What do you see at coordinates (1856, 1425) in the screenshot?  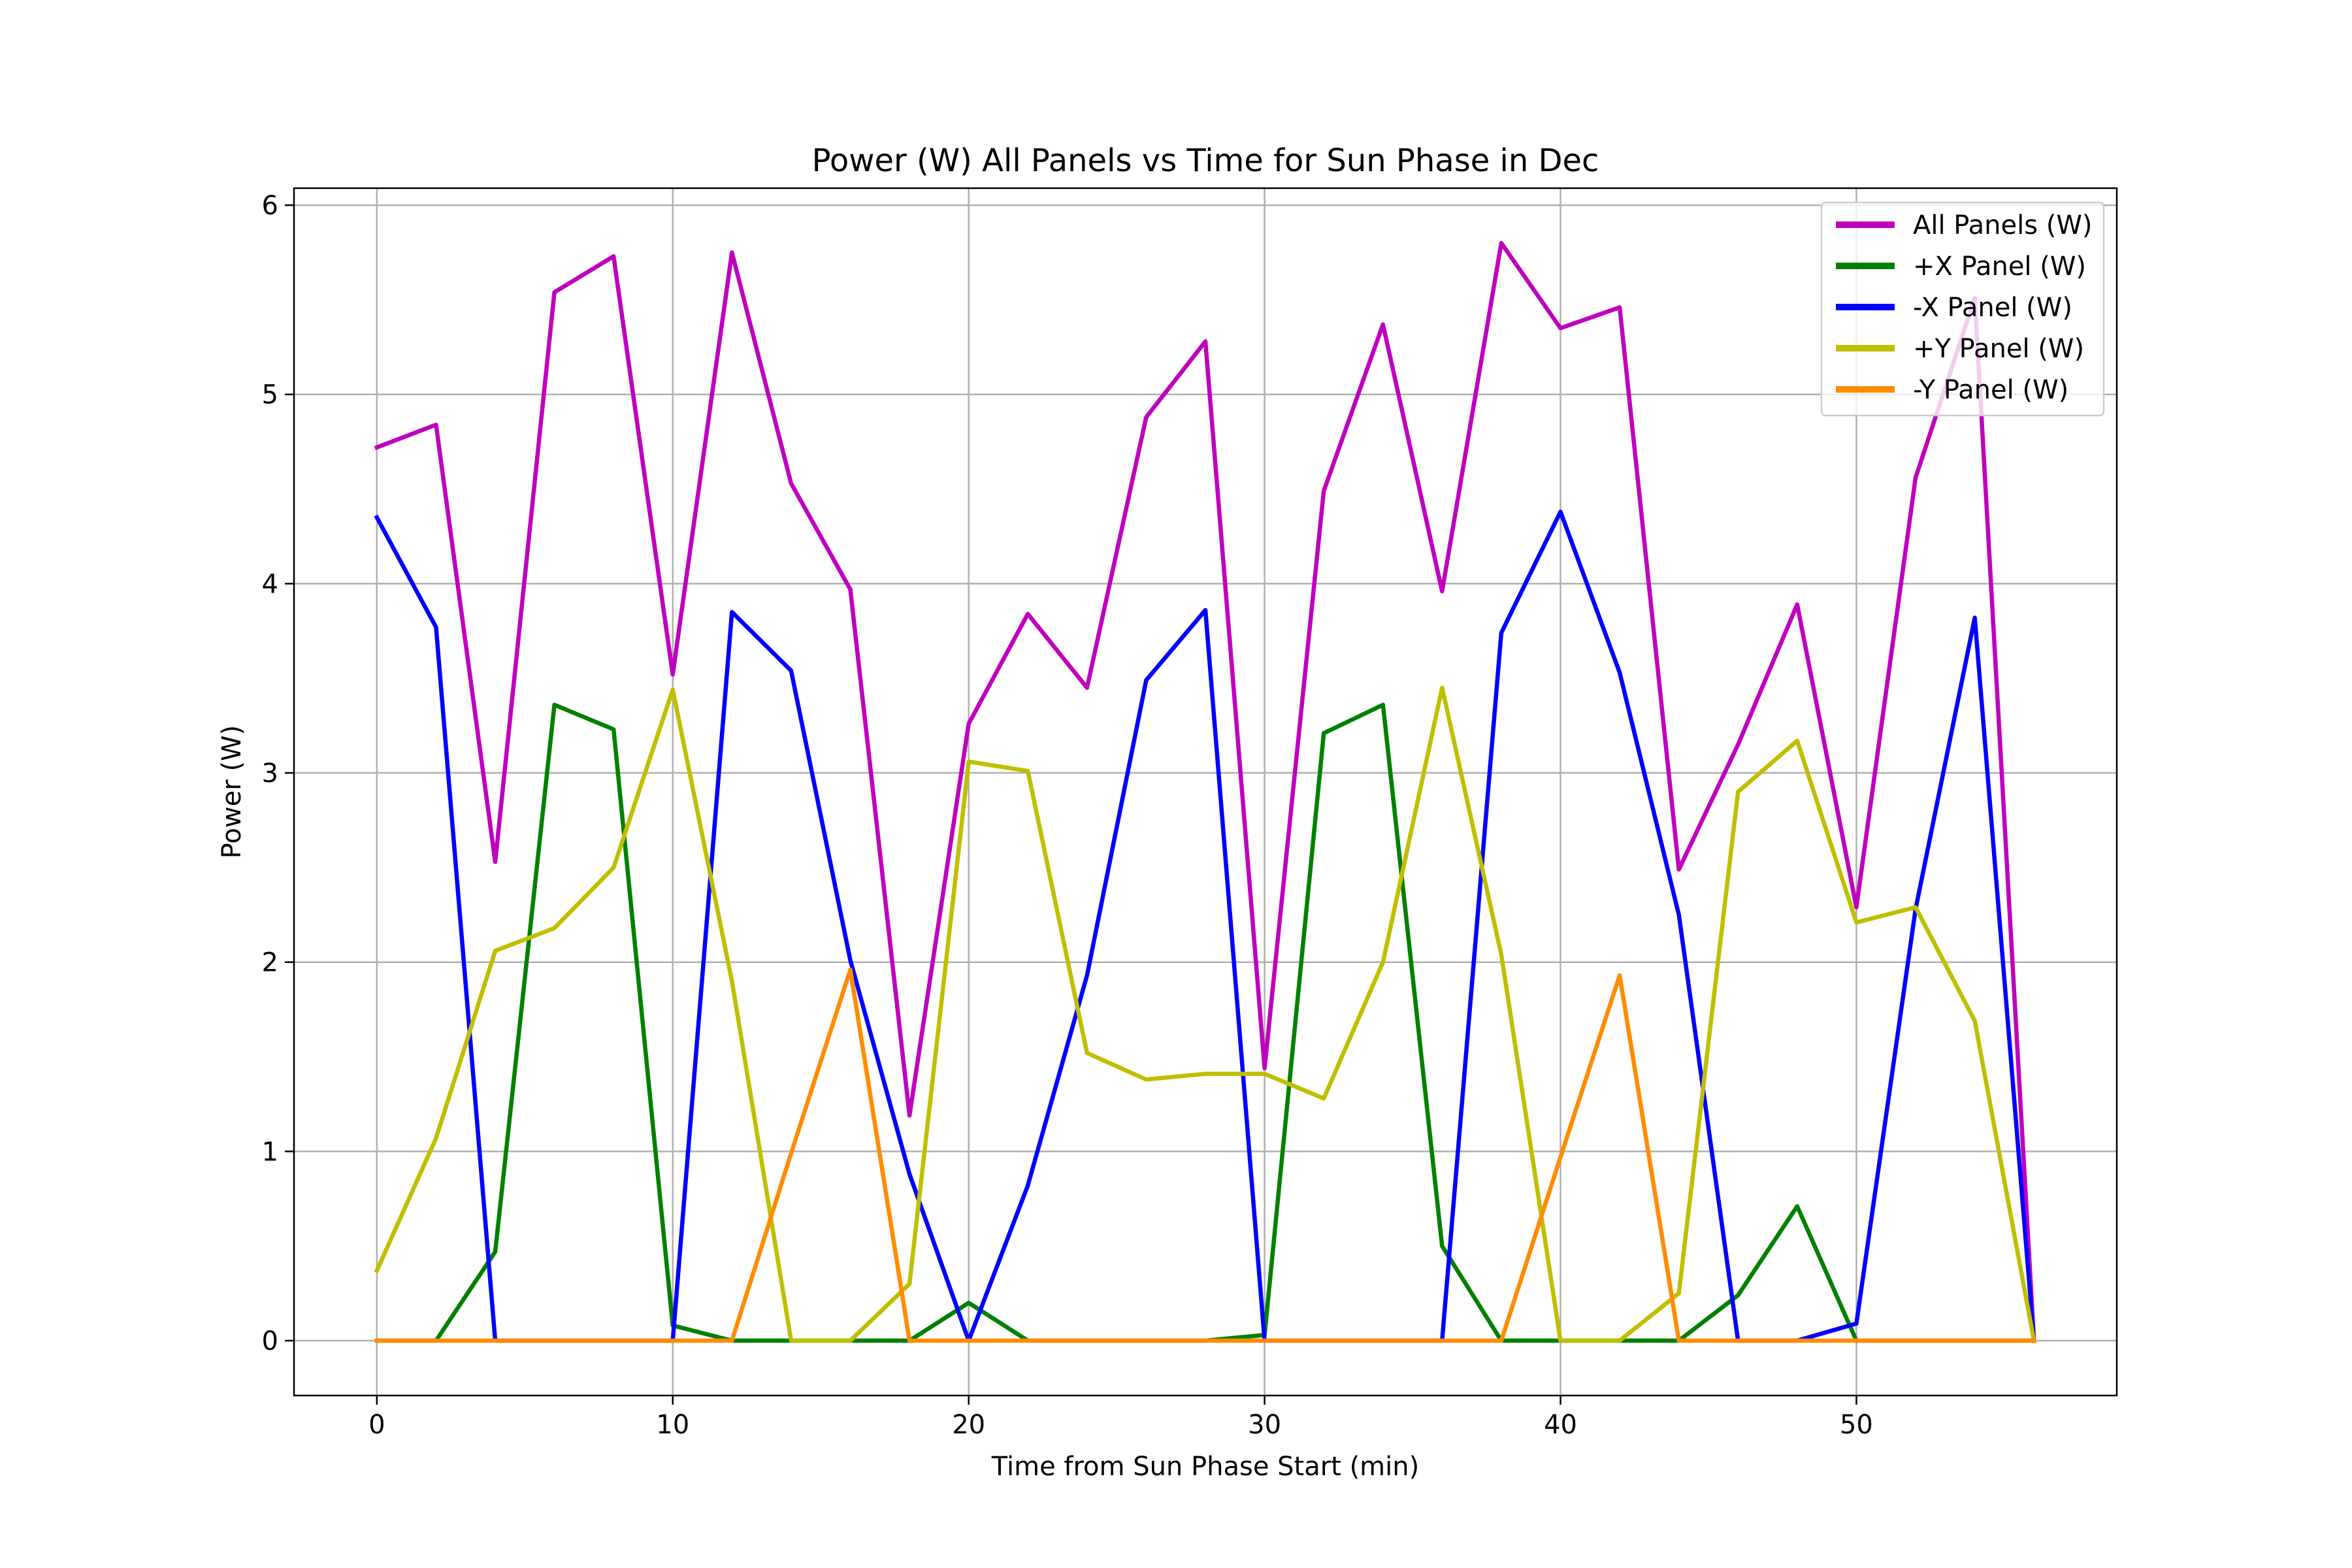 I see `x-tick-label: 50` at bounding box center [1856, 1425].